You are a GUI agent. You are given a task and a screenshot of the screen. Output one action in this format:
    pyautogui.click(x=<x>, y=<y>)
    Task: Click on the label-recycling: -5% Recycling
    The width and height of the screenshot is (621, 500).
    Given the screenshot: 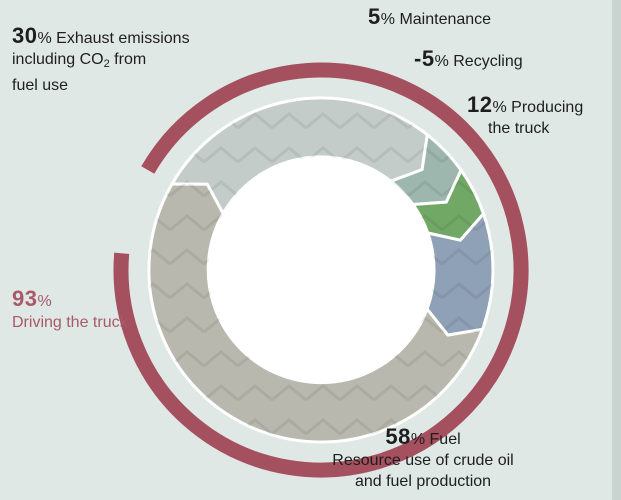 What is the action you would take?
    pyautogui.click(x=468, y=58)
    